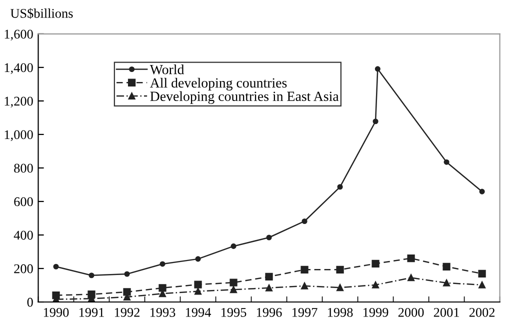 The image size is (510, 323). What do you see at coordinates (218, 84) in the screenshot?
I see `legend-label: All developing countries` at bounding box center [218, 84].